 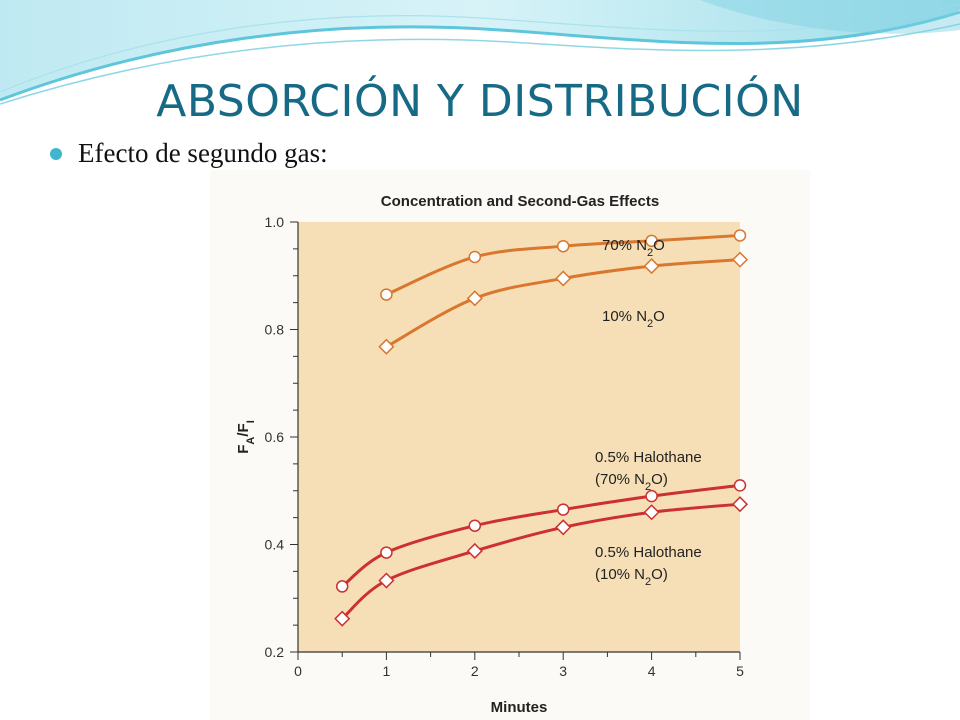 What do you see at coordinates (387, 671) in the screenshot?
I see `x-tick-label: 1` at bounding box center [387, 671].